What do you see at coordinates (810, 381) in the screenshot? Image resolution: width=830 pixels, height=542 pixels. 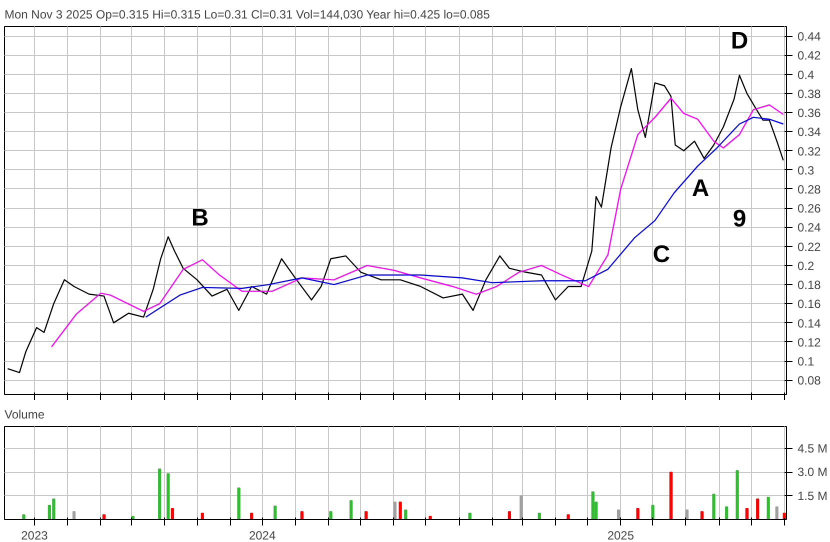 I see `y-tick-label: 0.08` at bounding box center [810, 381].